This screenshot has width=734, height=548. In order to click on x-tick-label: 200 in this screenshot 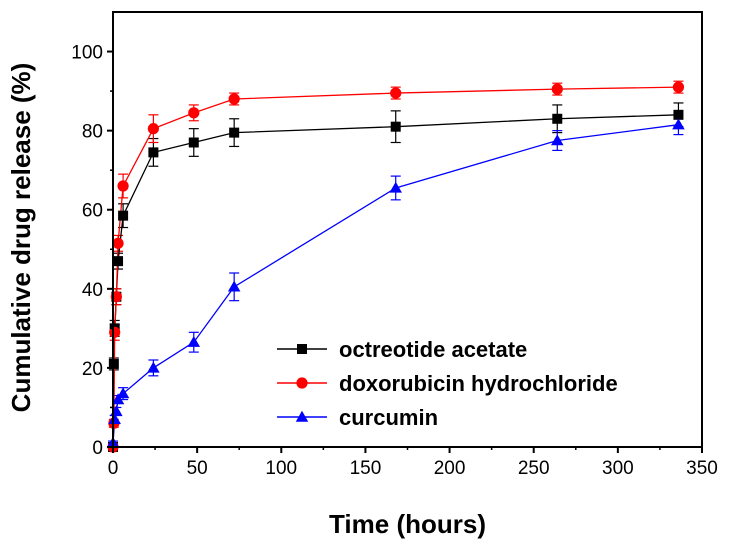, I will do `click(450, 468)`.